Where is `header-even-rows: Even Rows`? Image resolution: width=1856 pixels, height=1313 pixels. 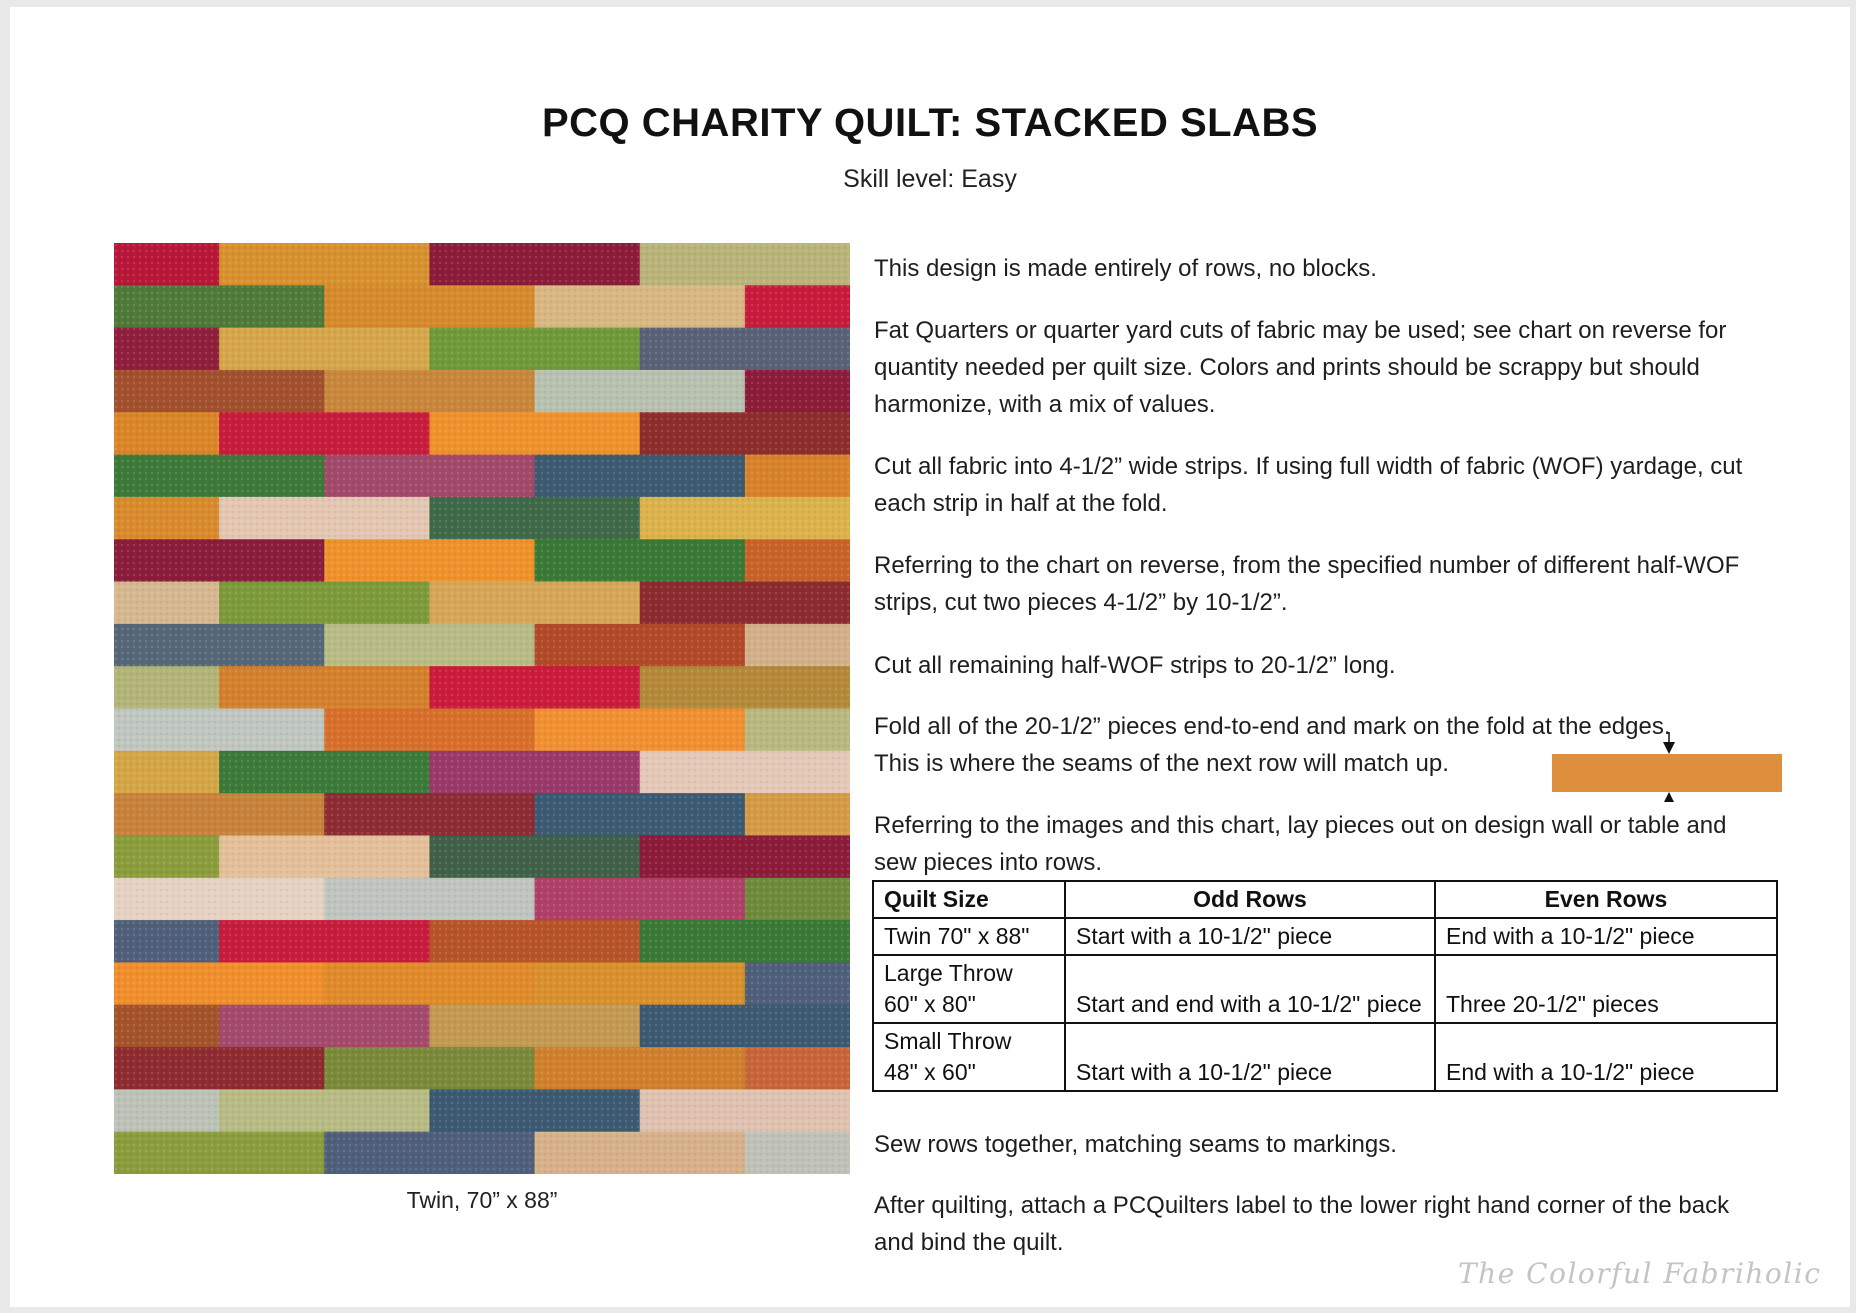
header-even-rows: Even Rows is located at coordinates (1606, 899).